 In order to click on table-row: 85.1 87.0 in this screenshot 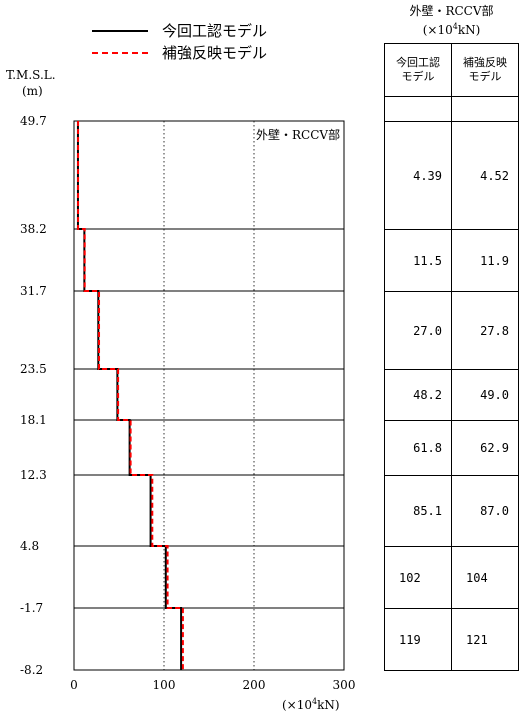, I will do `click(451, 511)`.